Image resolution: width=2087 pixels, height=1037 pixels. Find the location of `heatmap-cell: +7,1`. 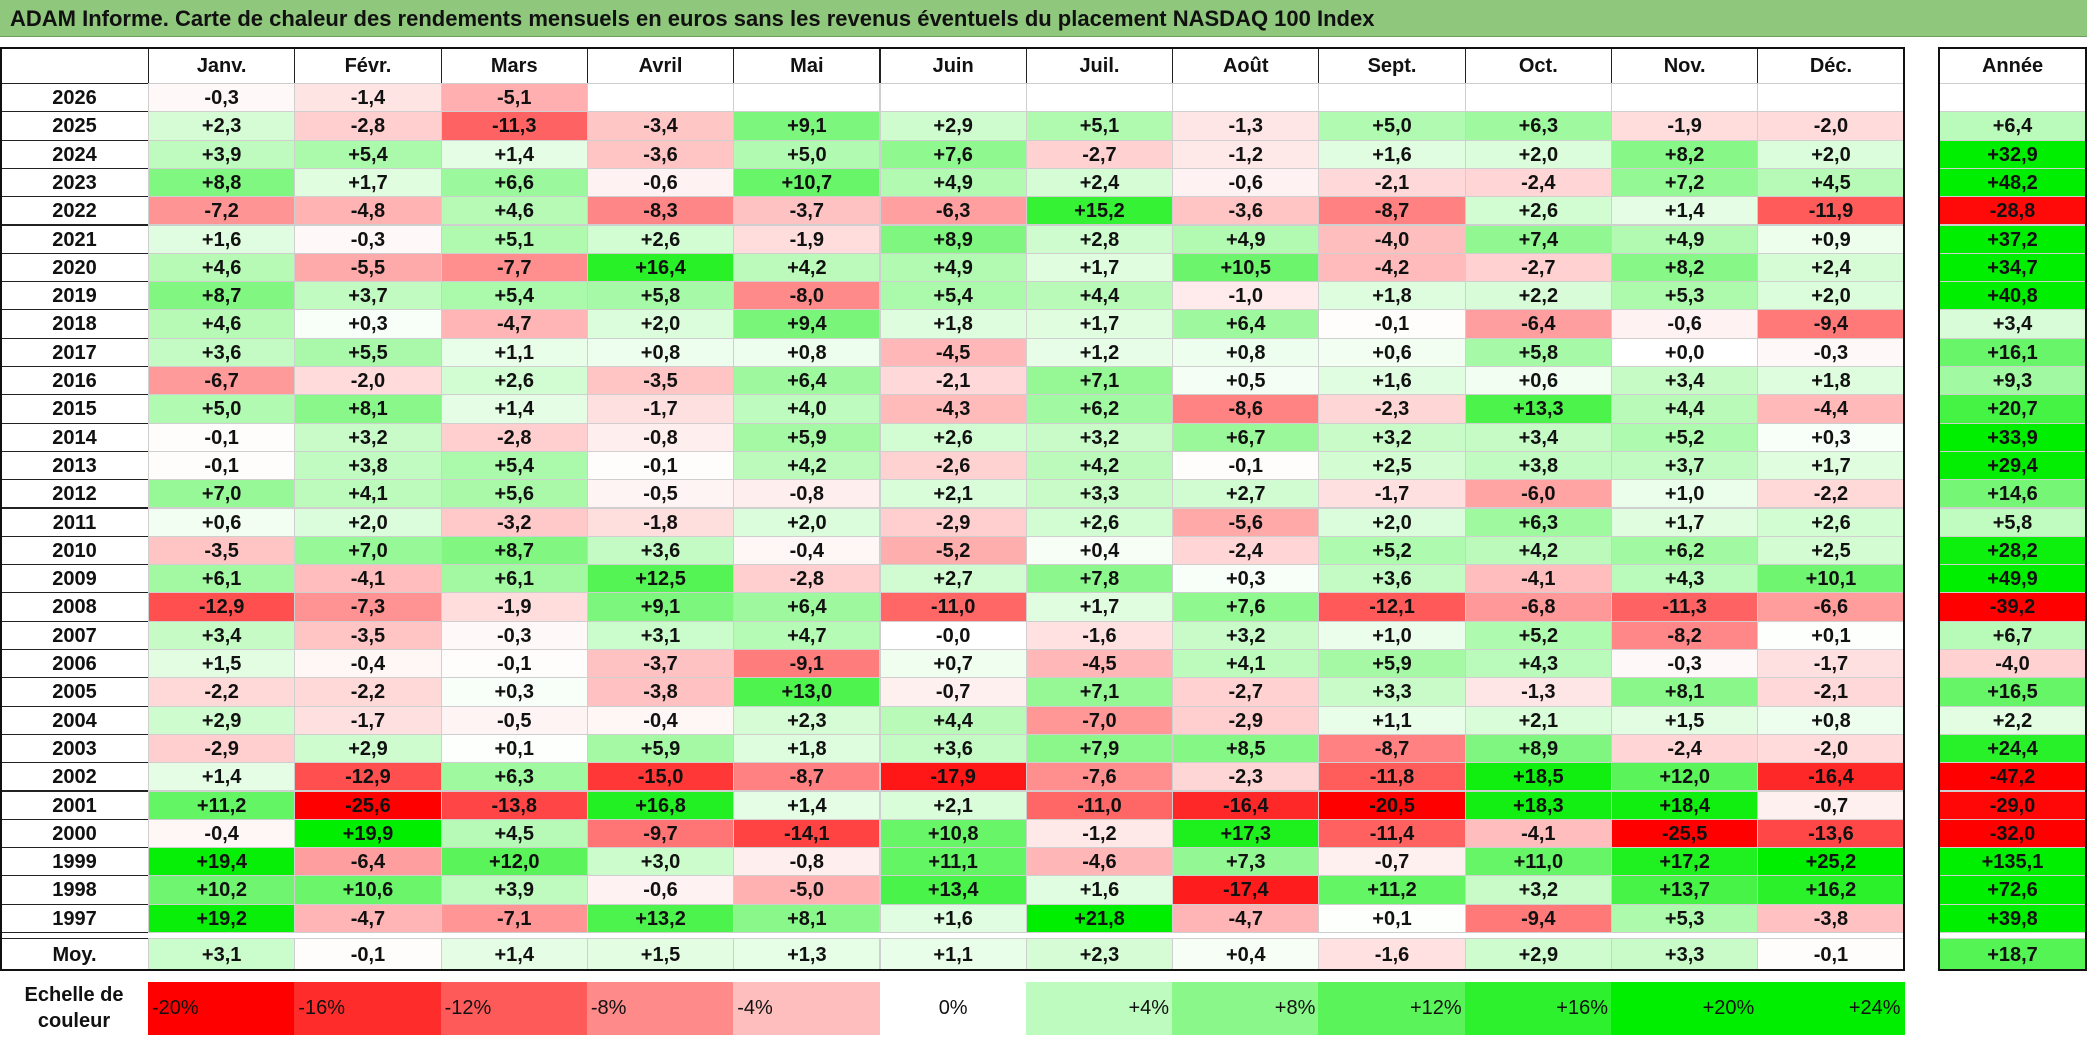

heatmap-cell: +7,1 is located at coordinates (1099, 692).